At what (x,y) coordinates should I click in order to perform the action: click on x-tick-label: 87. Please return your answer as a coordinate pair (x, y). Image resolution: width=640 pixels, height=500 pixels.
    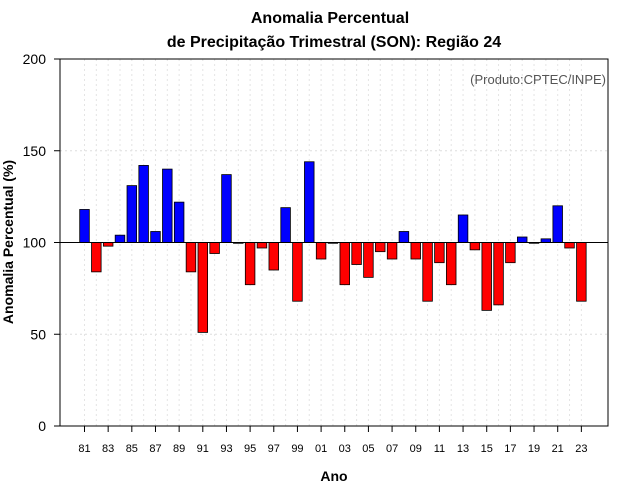
    Looking at the image, I should click on (155, 449).